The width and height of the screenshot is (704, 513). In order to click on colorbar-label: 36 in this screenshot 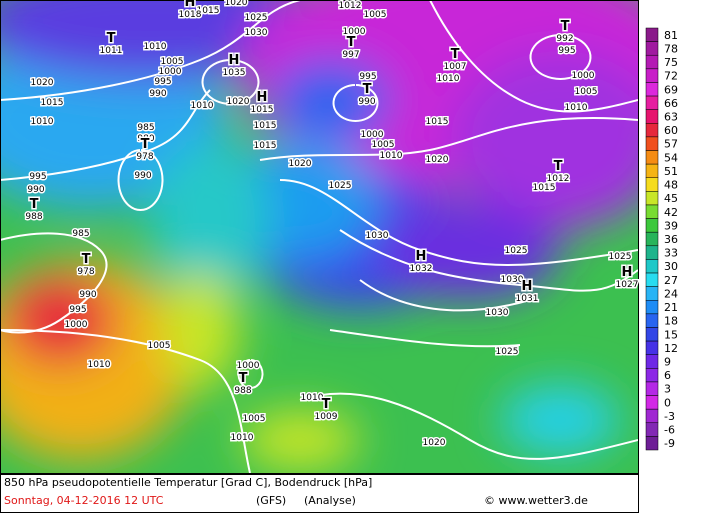, I will do `click(671, 239)`.